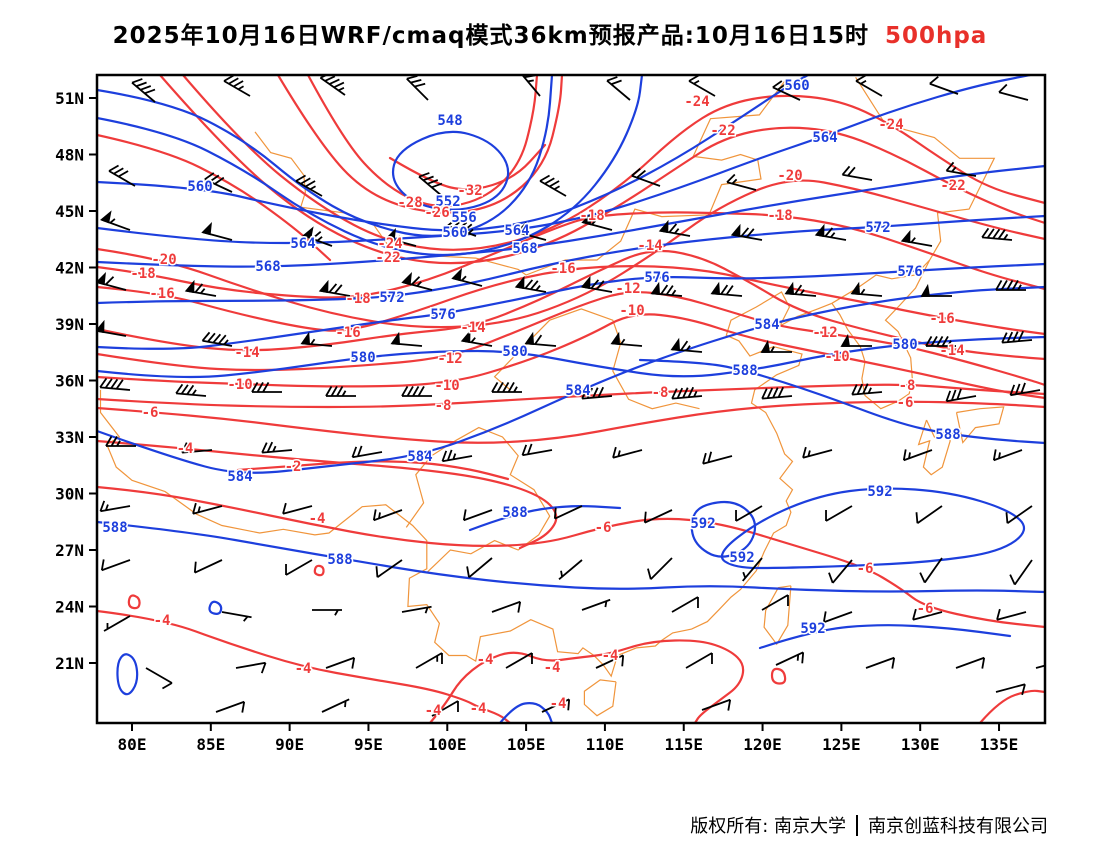  I want to click on contour-label--16: -16, so click(161, 294).